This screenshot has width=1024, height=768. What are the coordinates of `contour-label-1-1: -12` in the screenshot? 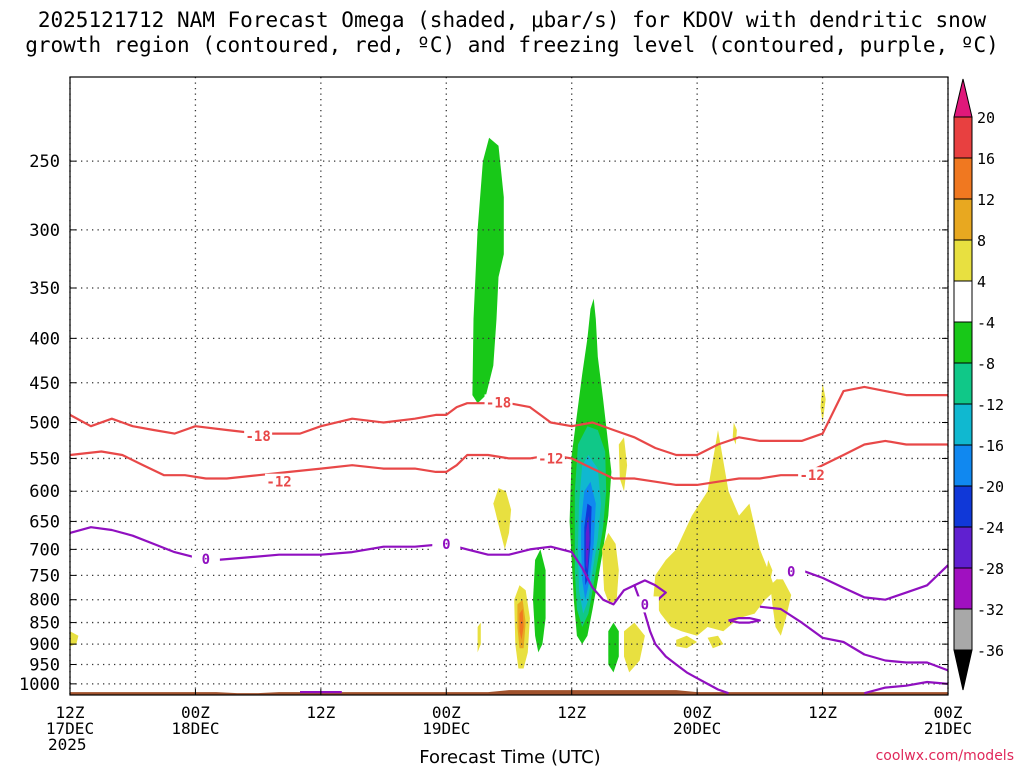 It's located at (550, 459).